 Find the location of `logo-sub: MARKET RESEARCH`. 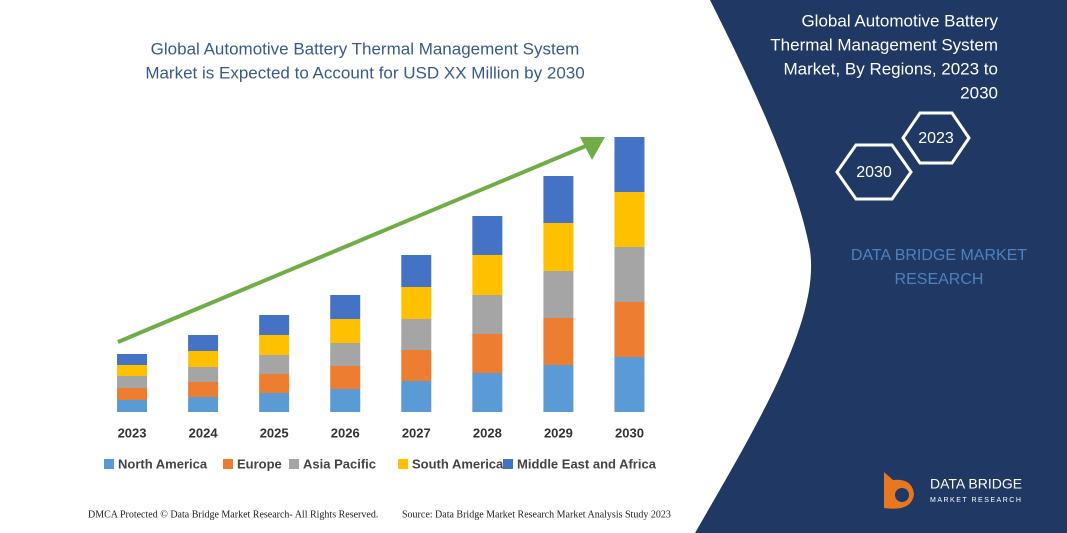

logo-sub: MARKET RESEARCH is located at coordinates (976, 500).